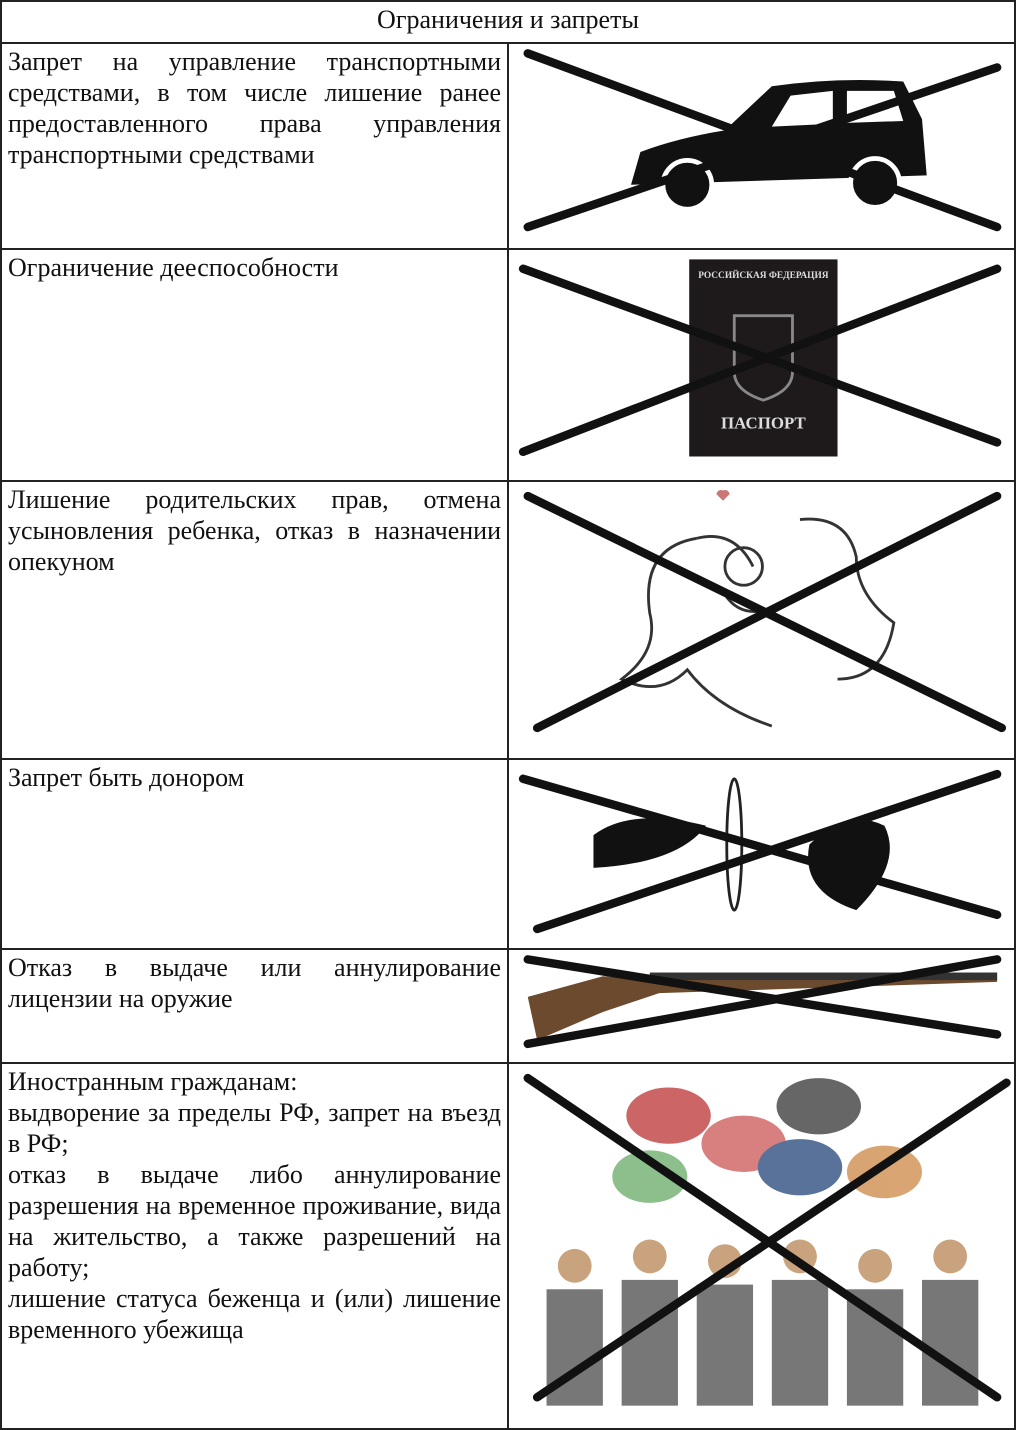 The width and height of the screenshot is (1016, 1430). Describe the element at coordinates (765, 611) in the screenshot. I see `family-crossed` at that location.